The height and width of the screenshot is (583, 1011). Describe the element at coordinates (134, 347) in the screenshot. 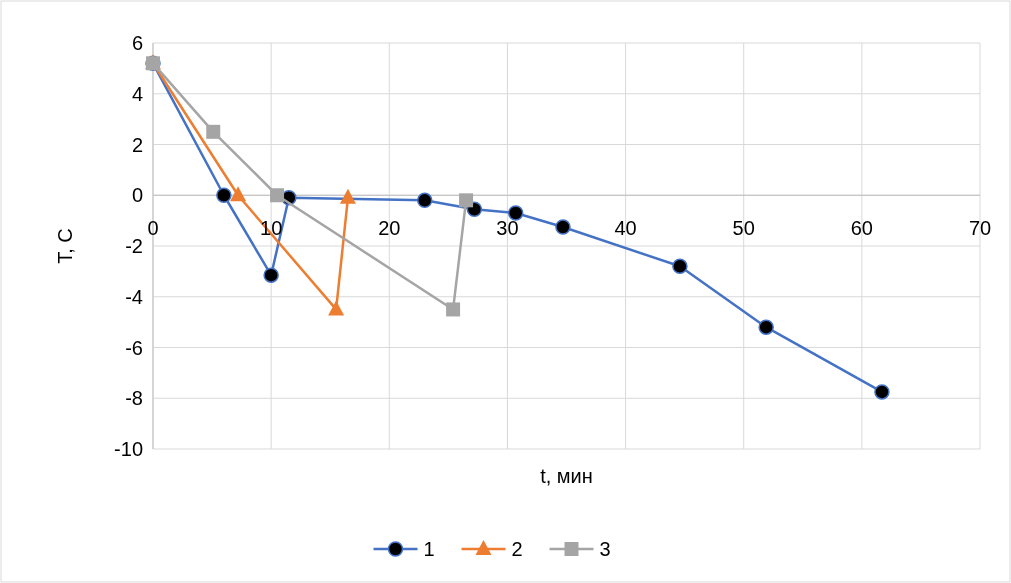

I see `y-tick-label: -6` at that location.